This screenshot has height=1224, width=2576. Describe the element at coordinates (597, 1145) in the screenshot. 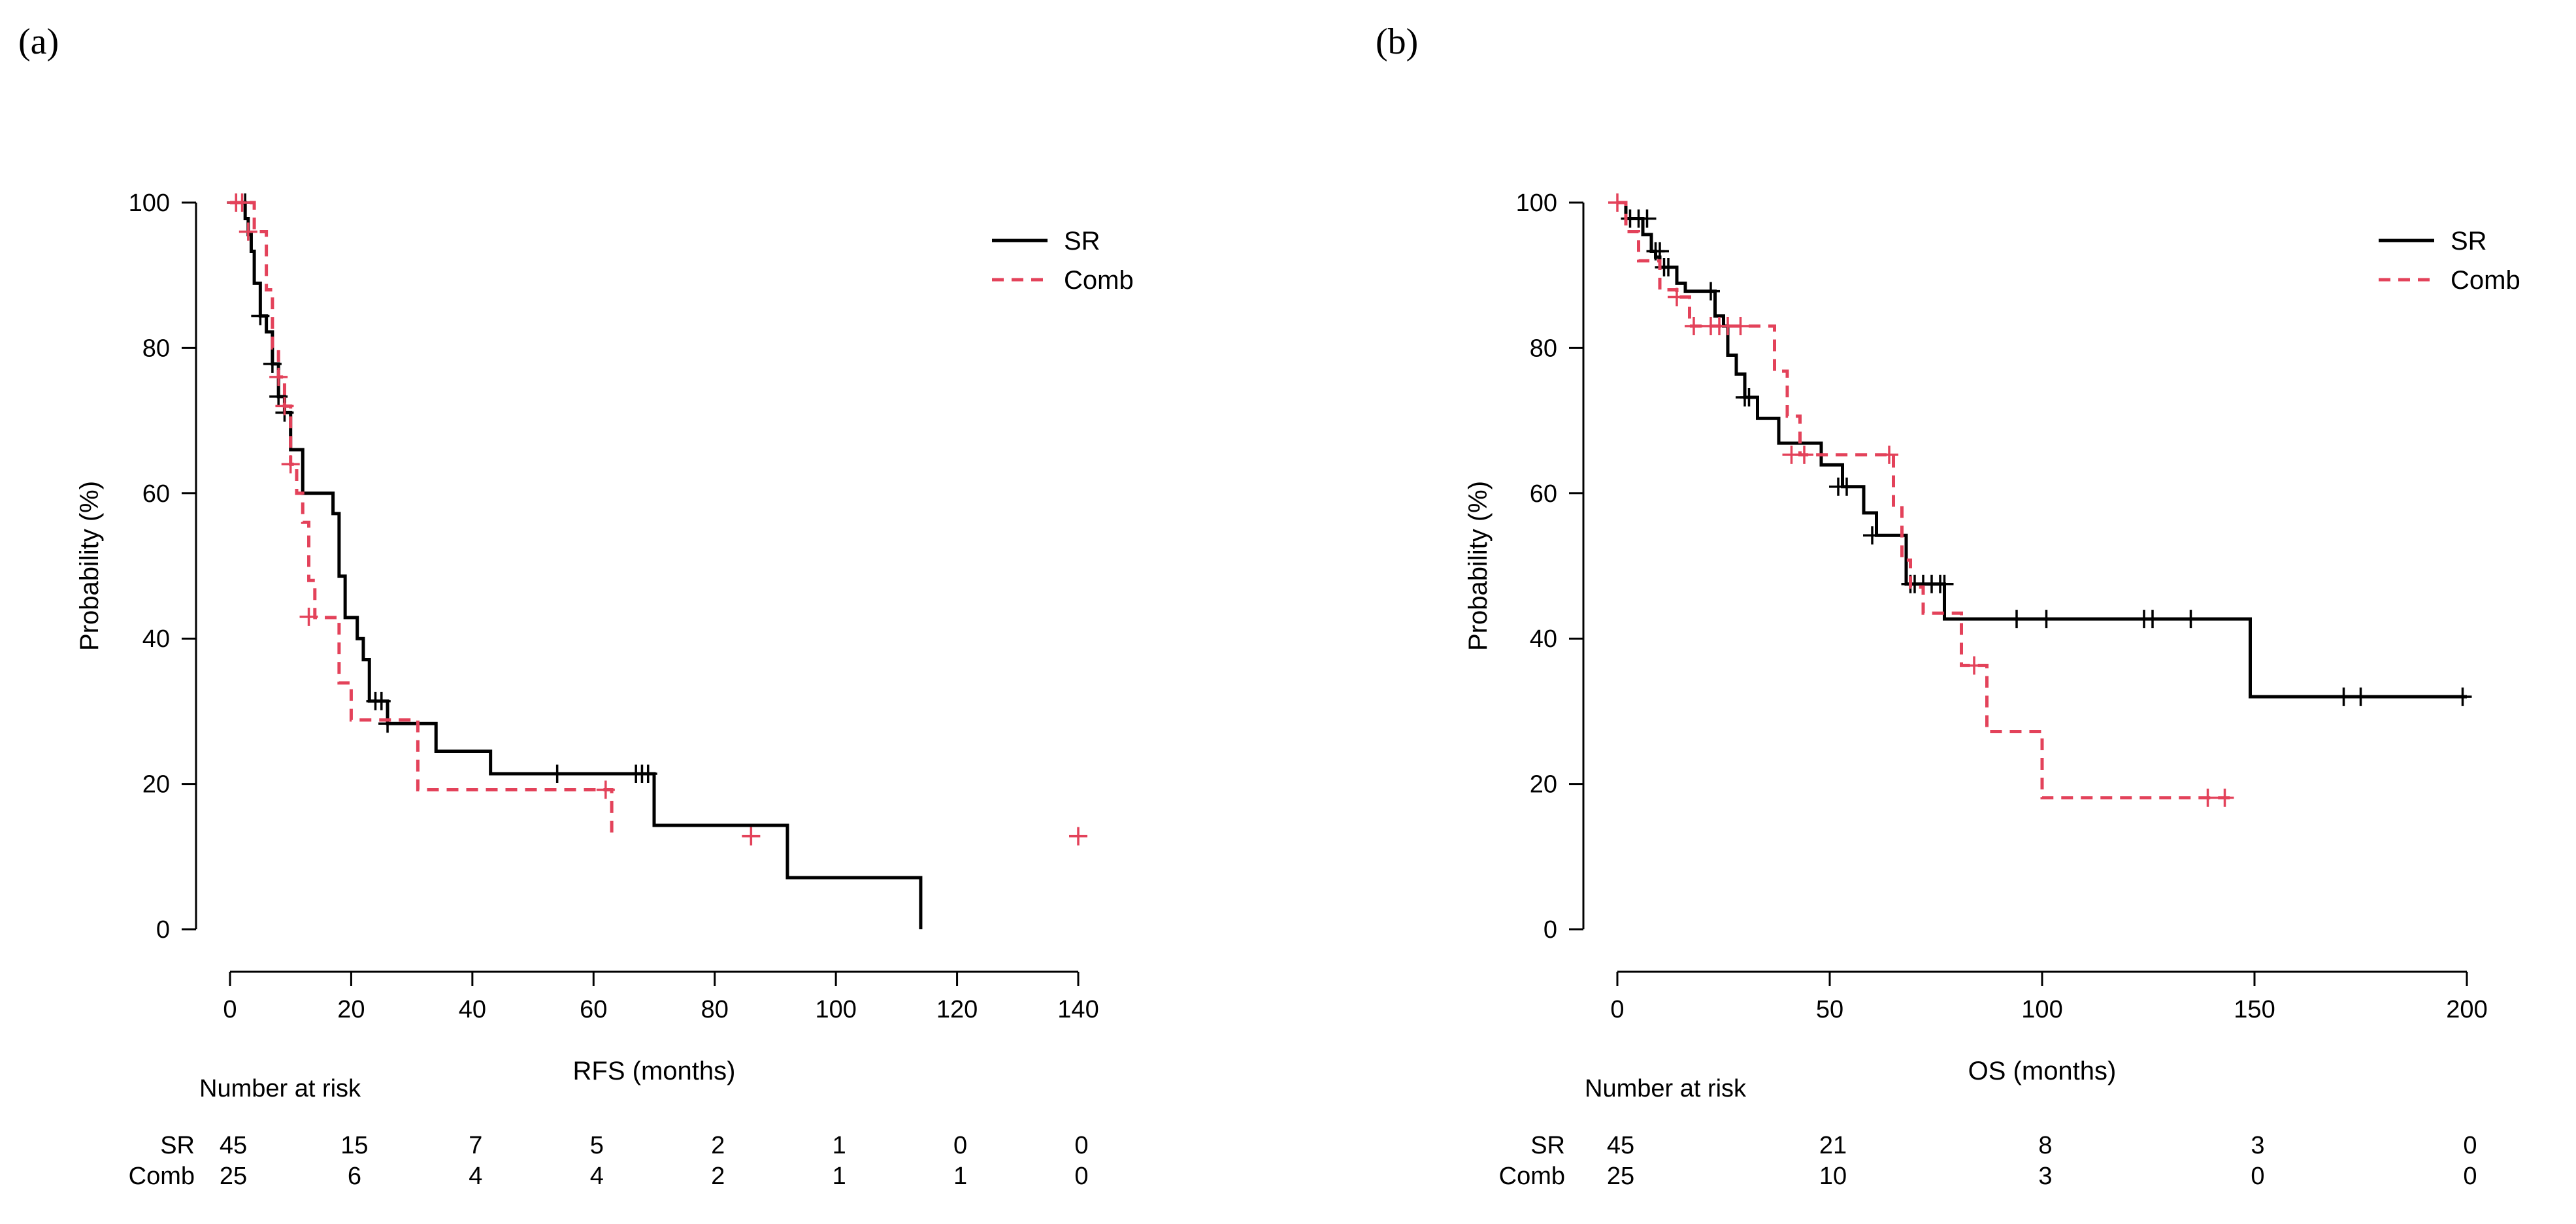

I see `risk-value: 5` at that location.